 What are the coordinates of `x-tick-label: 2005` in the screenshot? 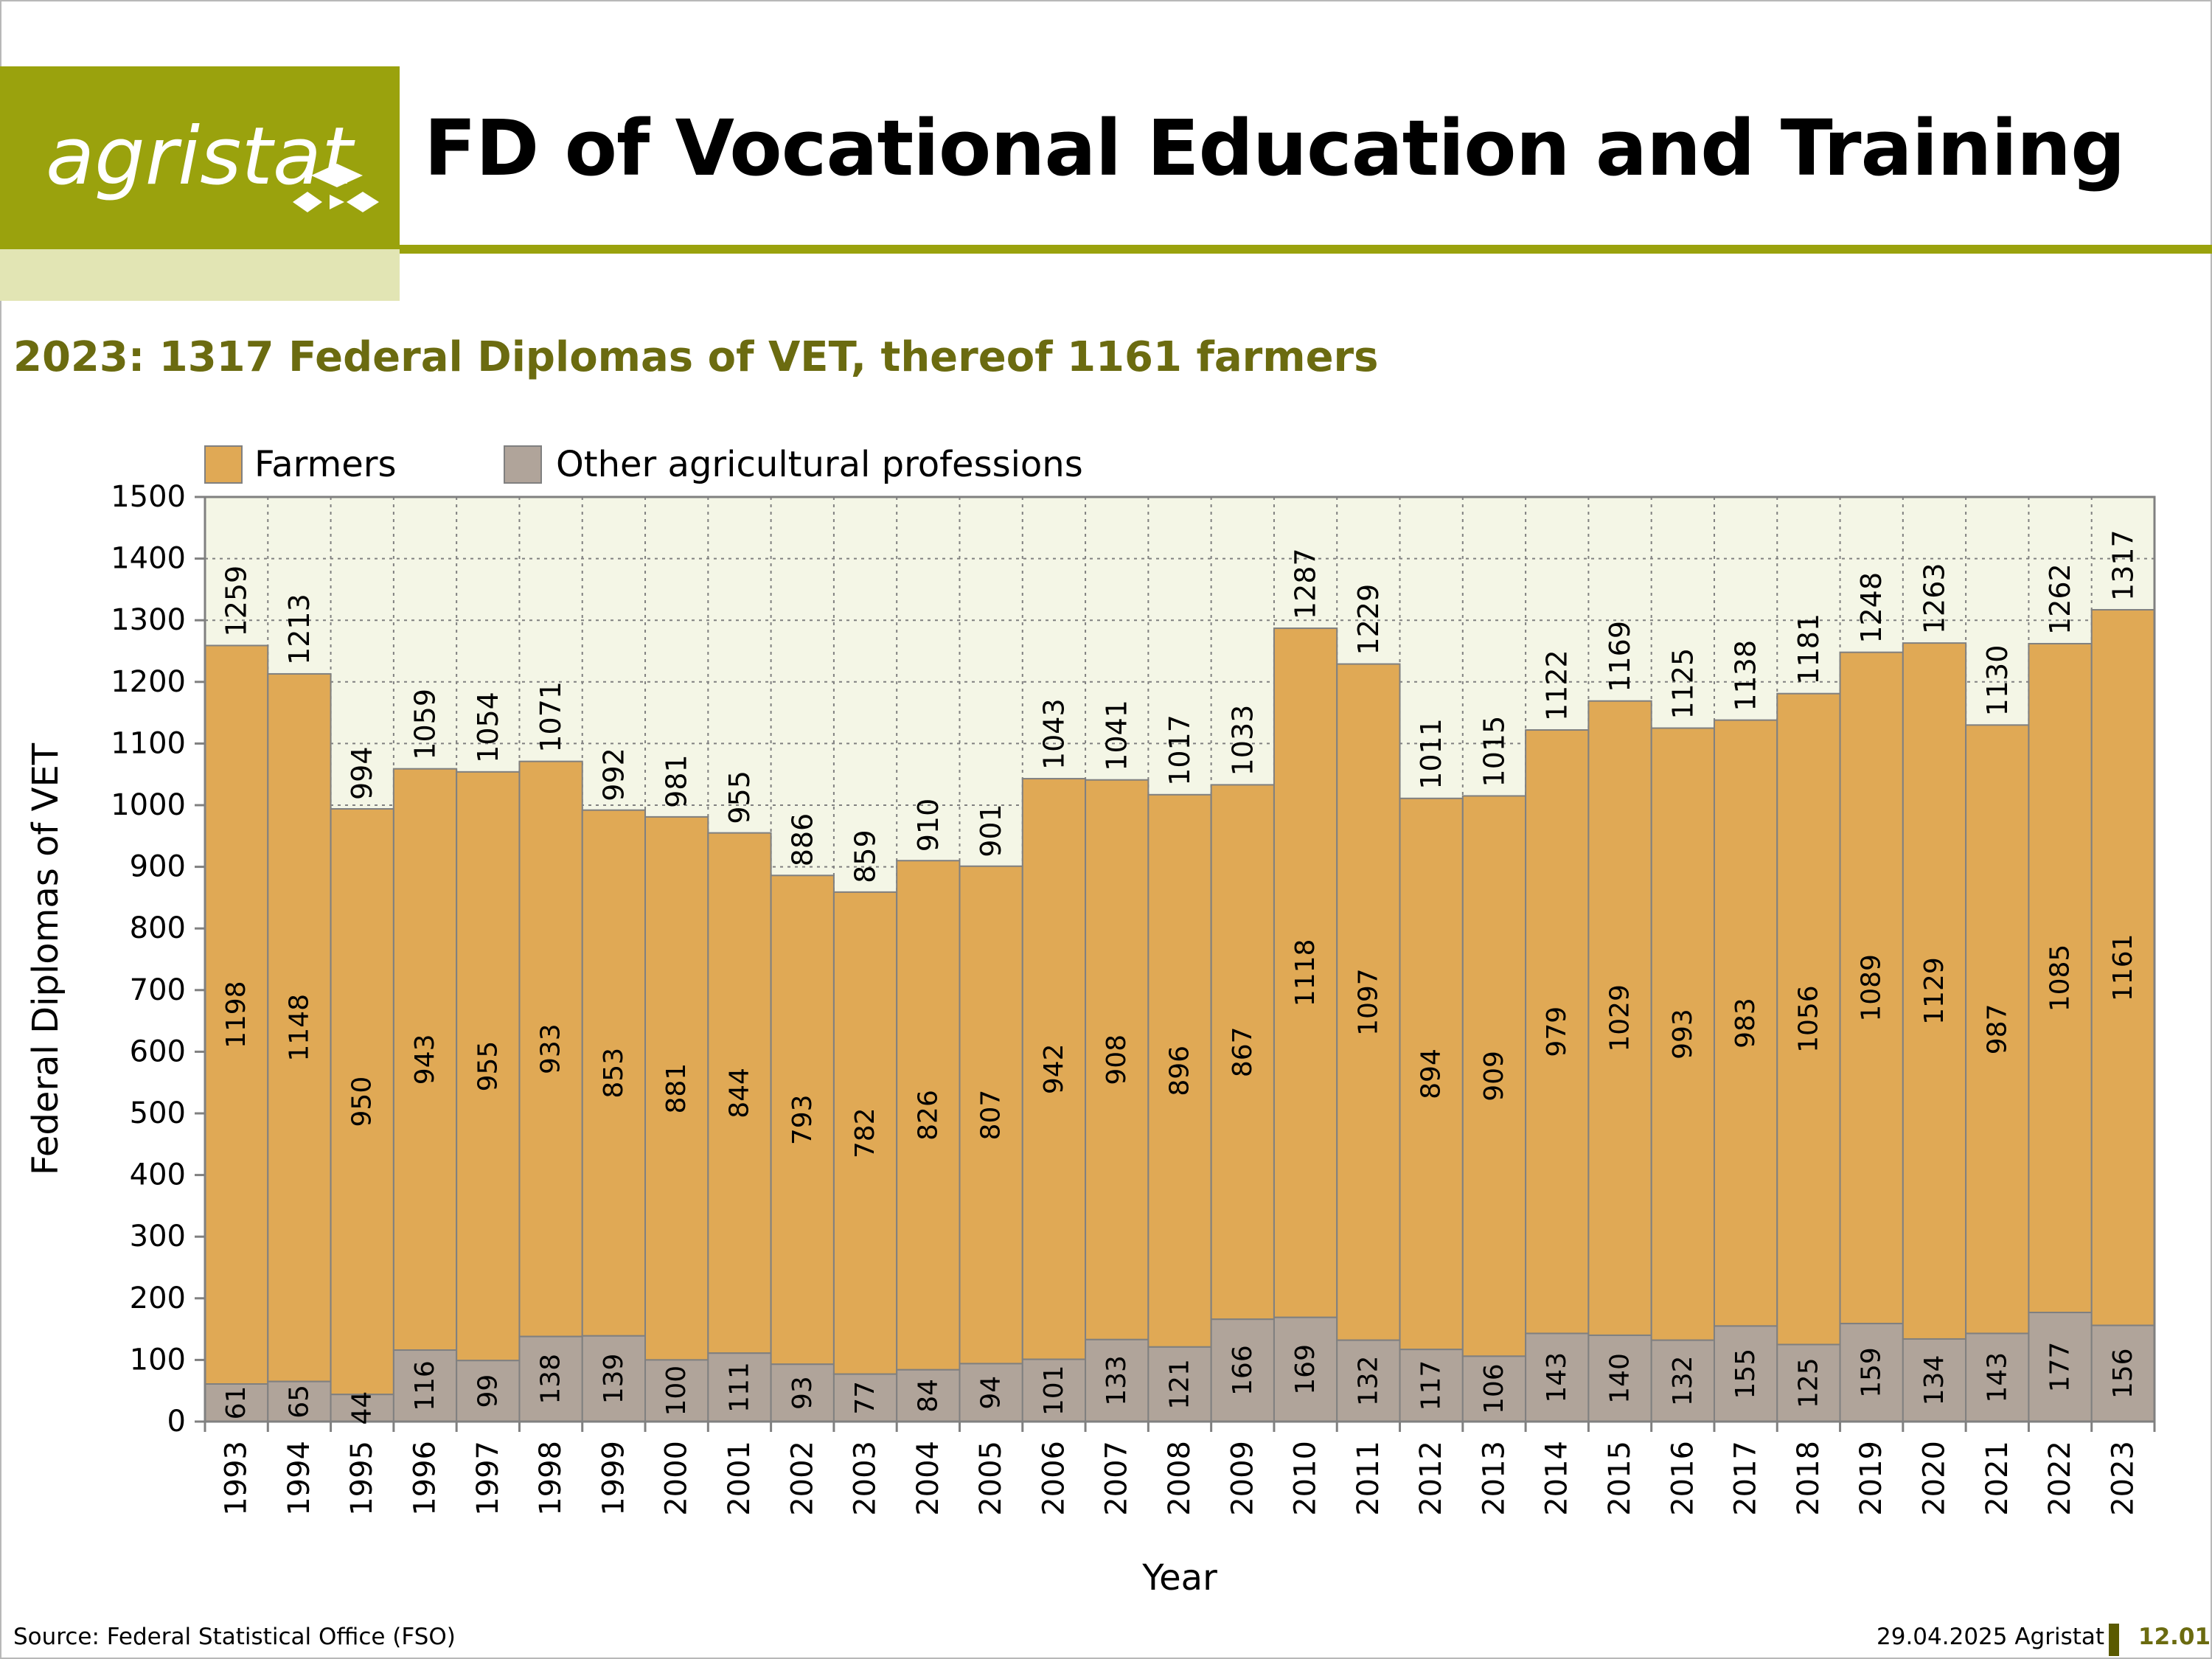 It's located at (991, 1478).